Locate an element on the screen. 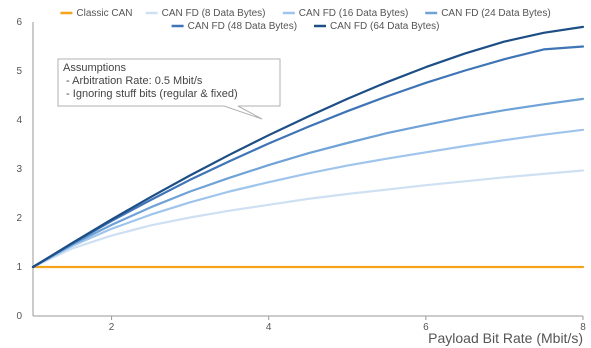  y-tick-label: 1 is located at coordinates (19, 267).